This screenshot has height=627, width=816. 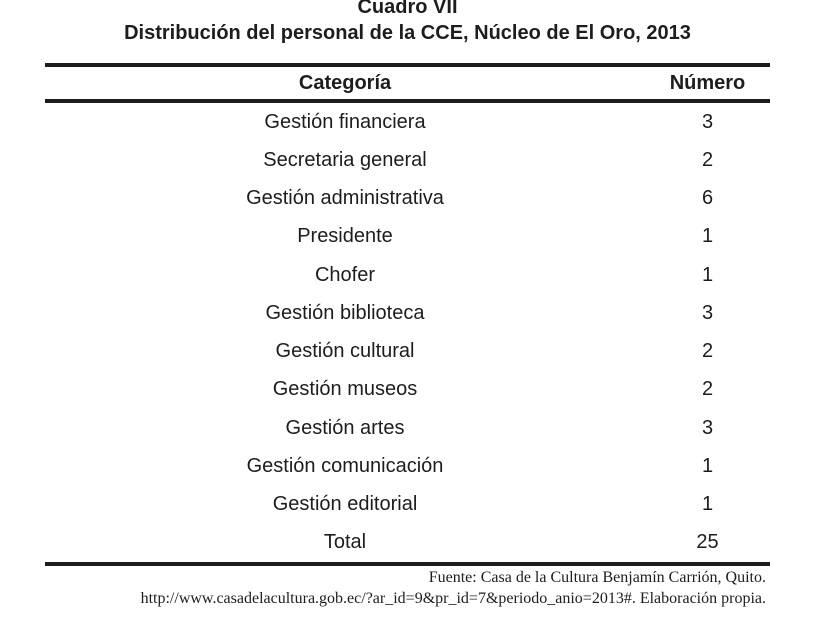 I want to click on table-row: Gestión museos 2, so click(x=407, y=390).